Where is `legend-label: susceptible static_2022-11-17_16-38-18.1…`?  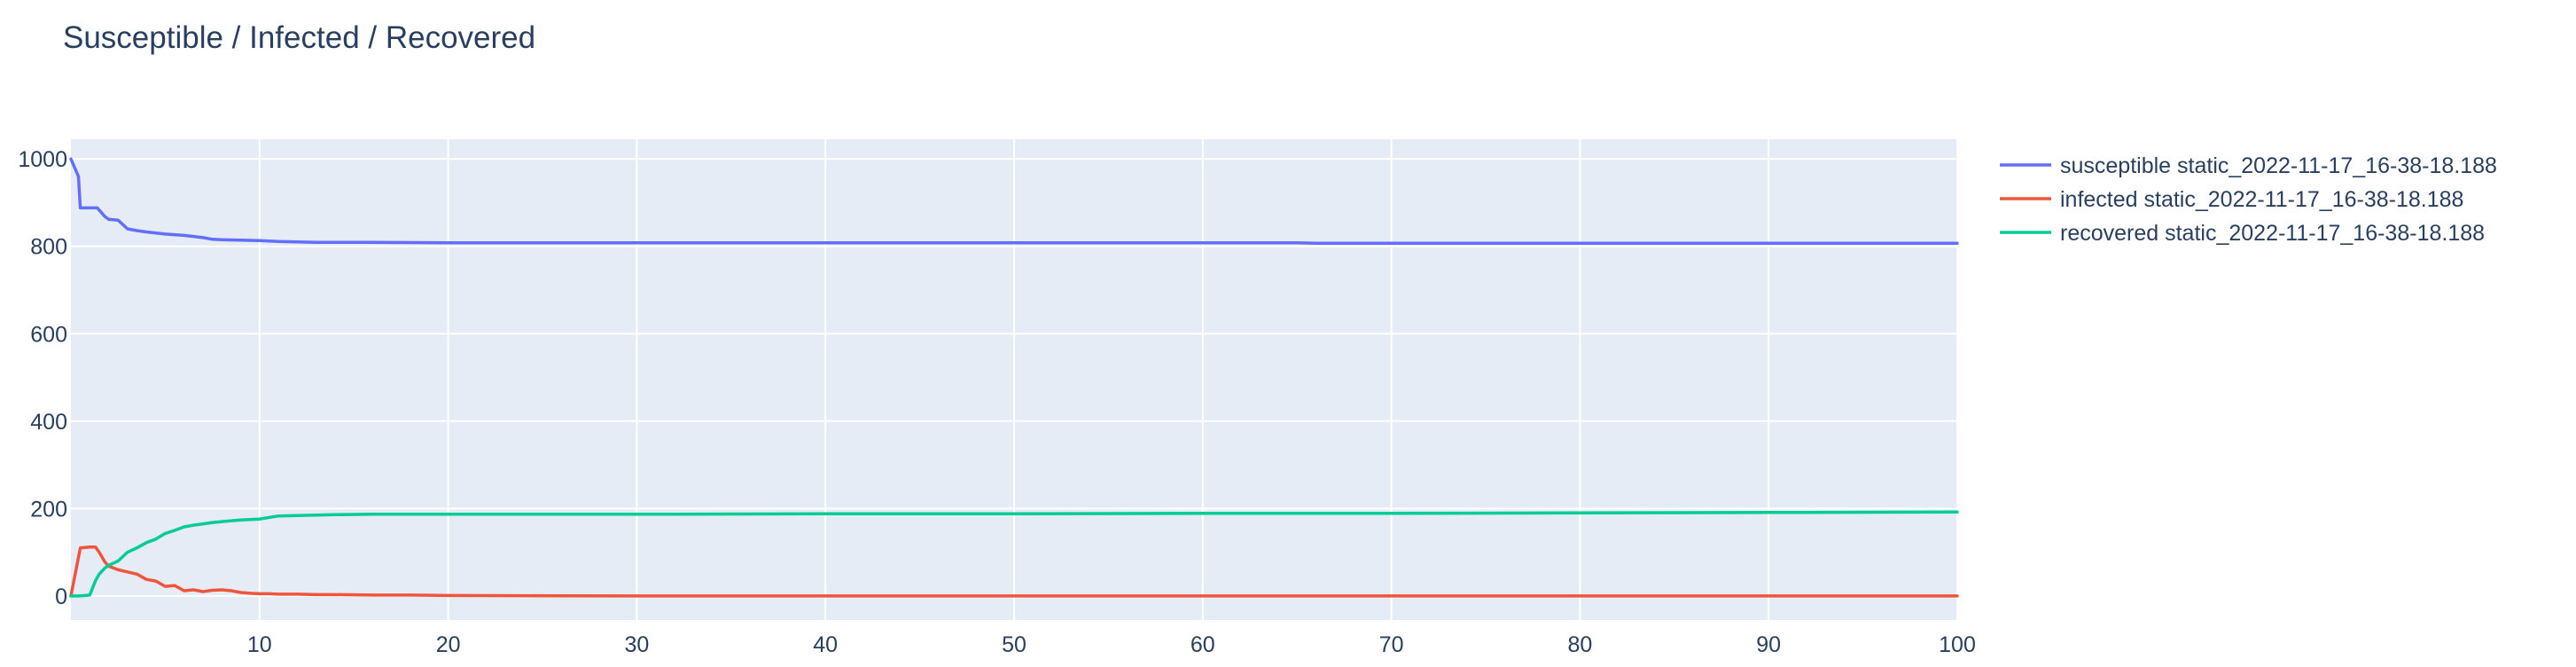 legend-label: susceptible static_2022-11-17_16-38-18.1… is located at coordinates (2278, 165).